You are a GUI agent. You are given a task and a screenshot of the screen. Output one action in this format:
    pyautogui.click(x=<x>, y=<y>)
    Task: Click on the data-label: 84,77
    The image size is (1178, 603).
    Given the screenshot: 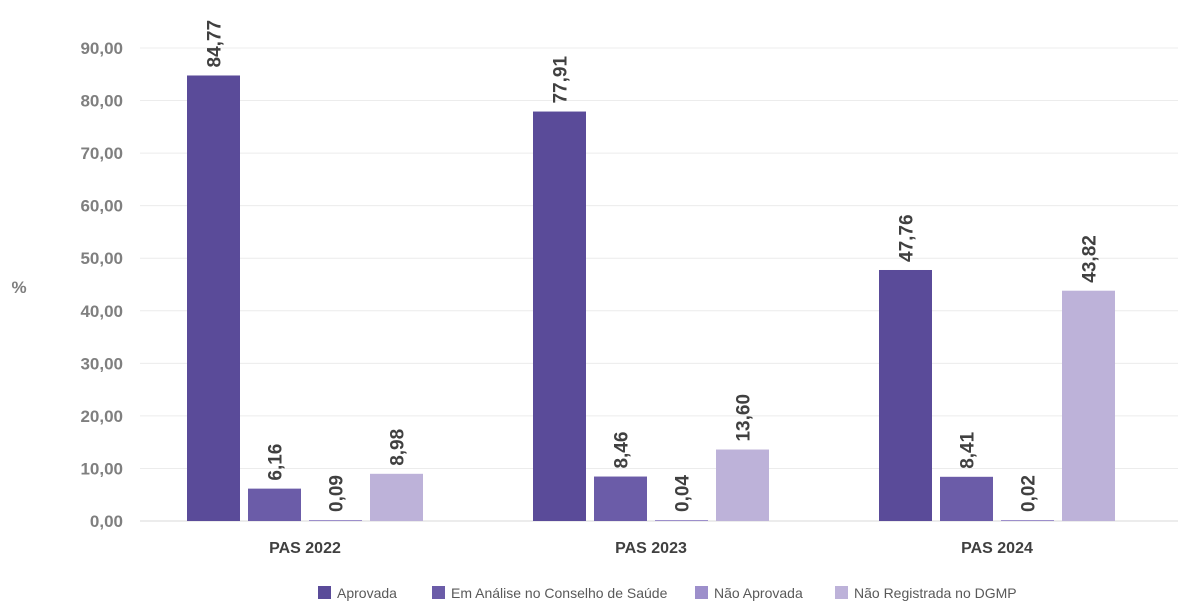 What is the action you would take?
    pyautogui.click(x=215, y=44)
    